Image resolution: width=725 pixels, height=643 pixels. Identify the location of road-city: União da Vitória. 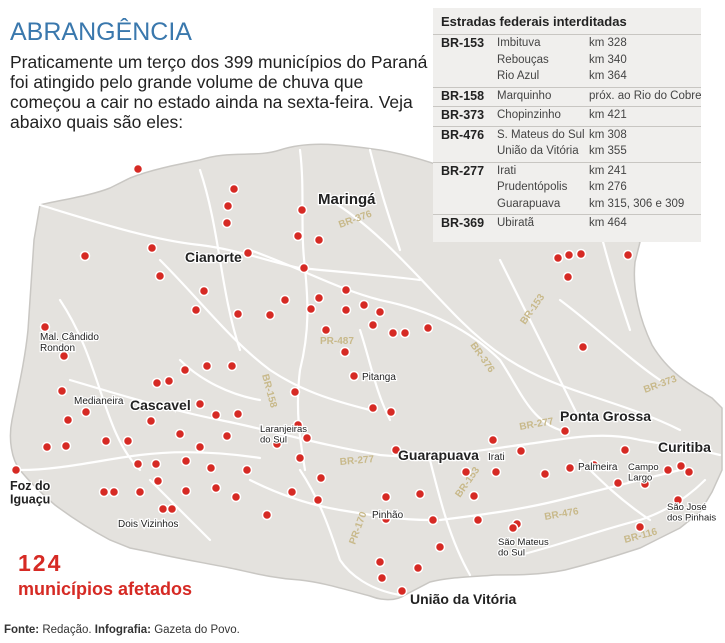
(538, 151).